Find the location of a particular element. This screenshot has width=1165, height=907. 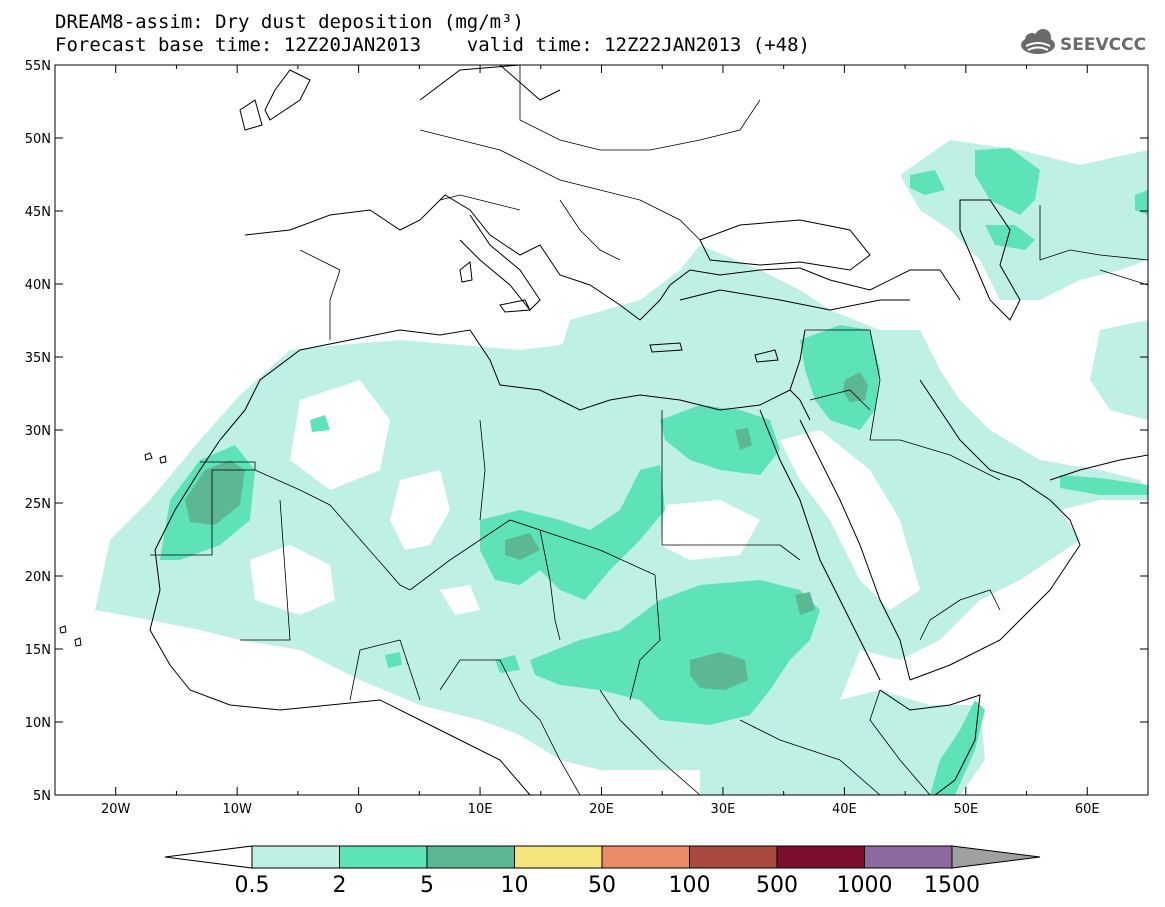

lon-label: 60E is located at coordinates (1087, 809).